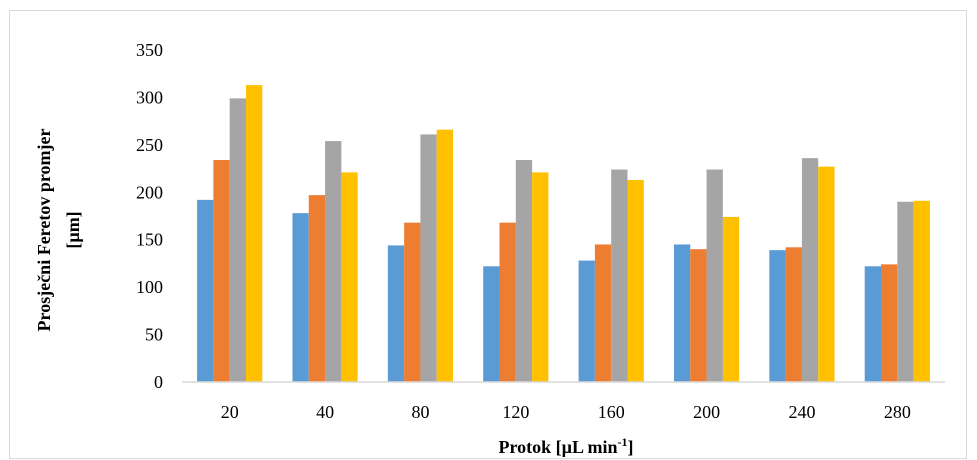  What do you see at coordinates (149, 216) in the screenshot?
I see `y-tick-labels: 0 50 100 150 200 250 300 350` at bounding box center [149, 216].